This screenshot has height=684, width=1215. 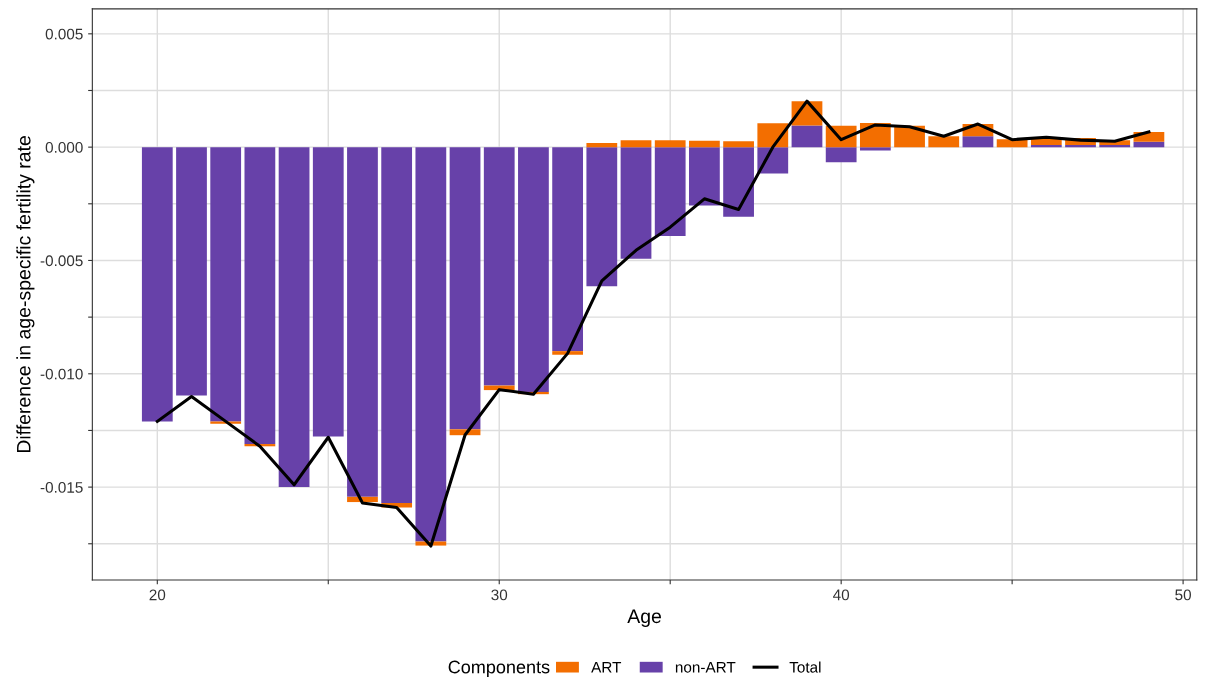 I want to click on legend-label: Total, so click(x=805, y=667).